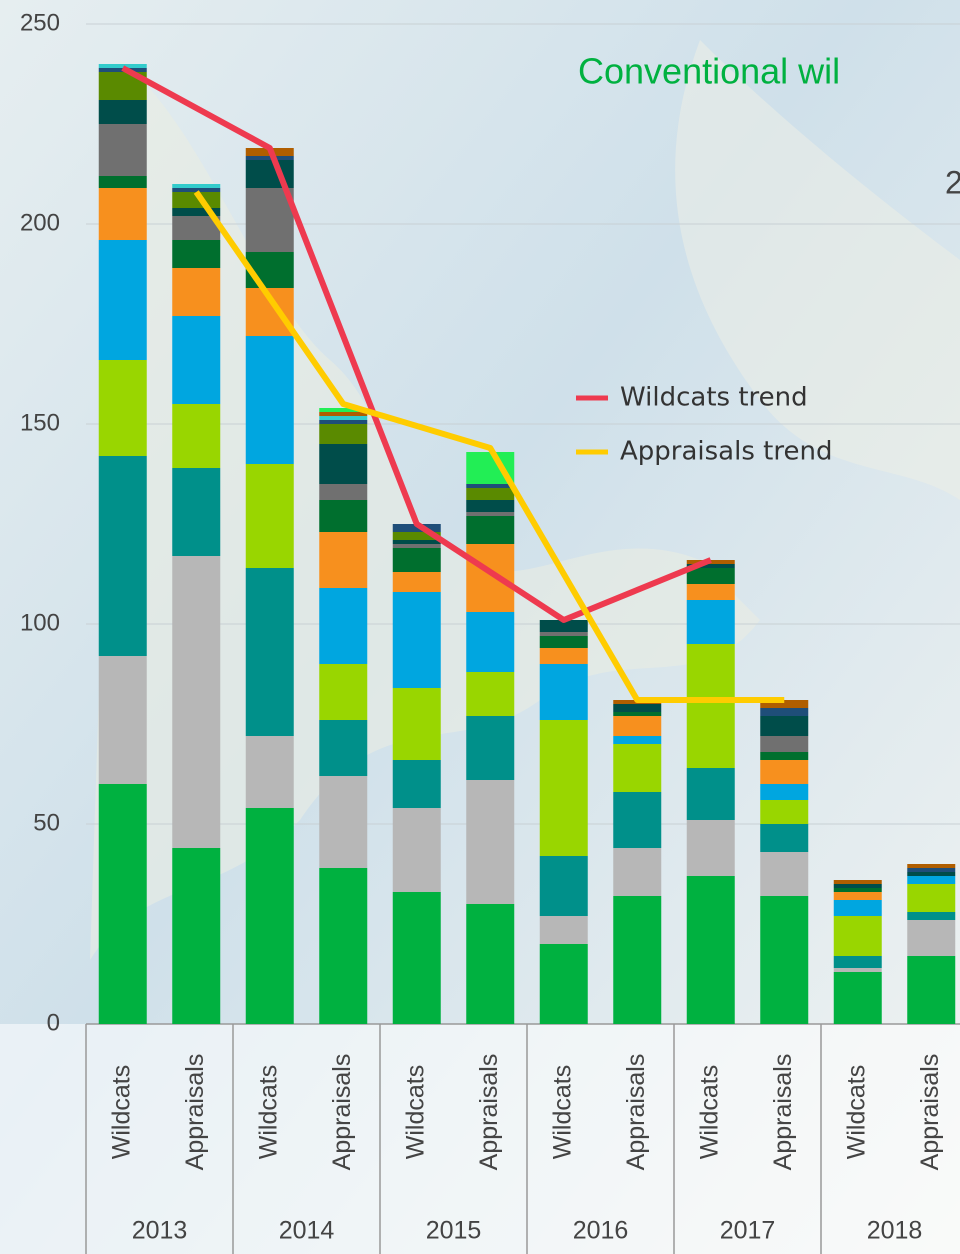 This screenshot has height=1254, width=960. What do you see at coordinates (40, 422) in the screenshot?
I see `y-tick-label: 150` at bounding box center [40, 422].